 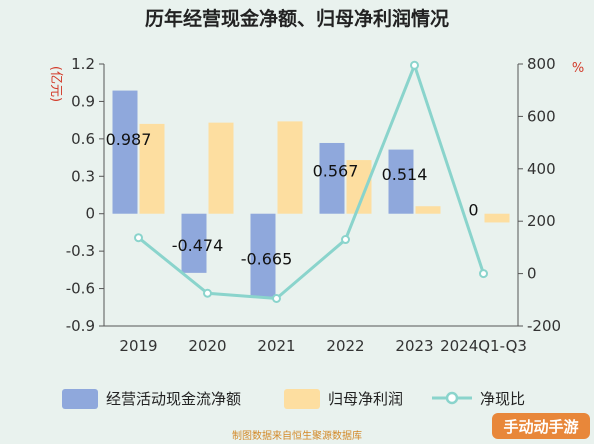 I want to click on watermark-badge, so click(x=541, y=426).